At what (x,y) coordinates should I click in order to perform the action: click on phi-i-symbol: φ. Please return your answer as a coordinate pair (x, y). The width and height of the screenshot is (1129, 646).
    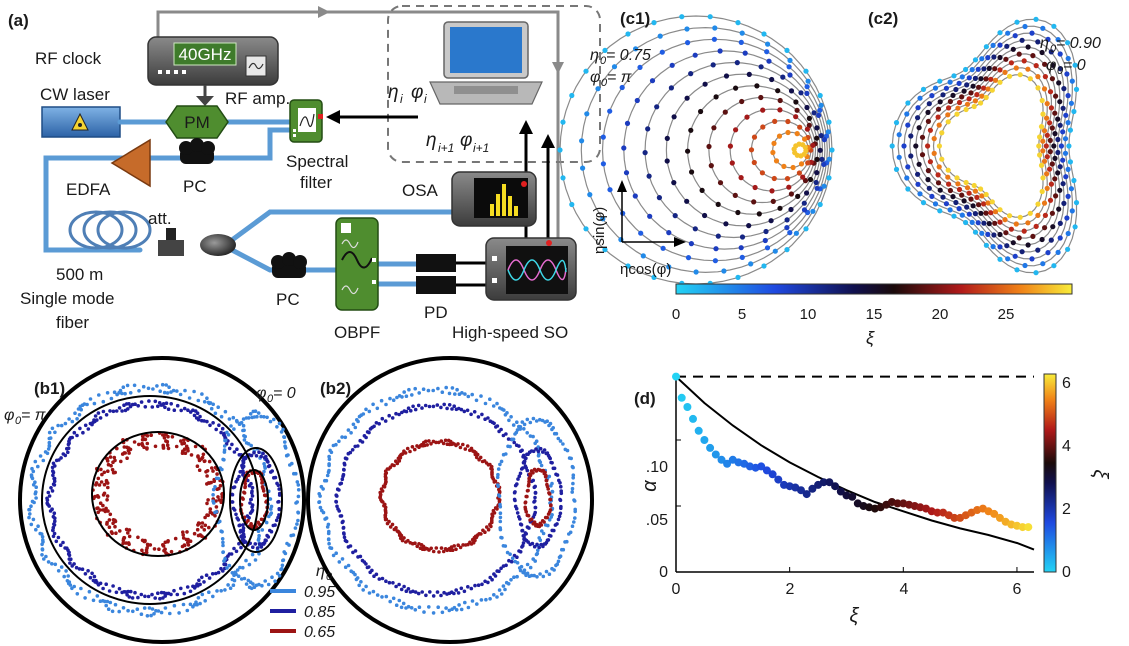
    Looking at the image, I should click on (417, 92).